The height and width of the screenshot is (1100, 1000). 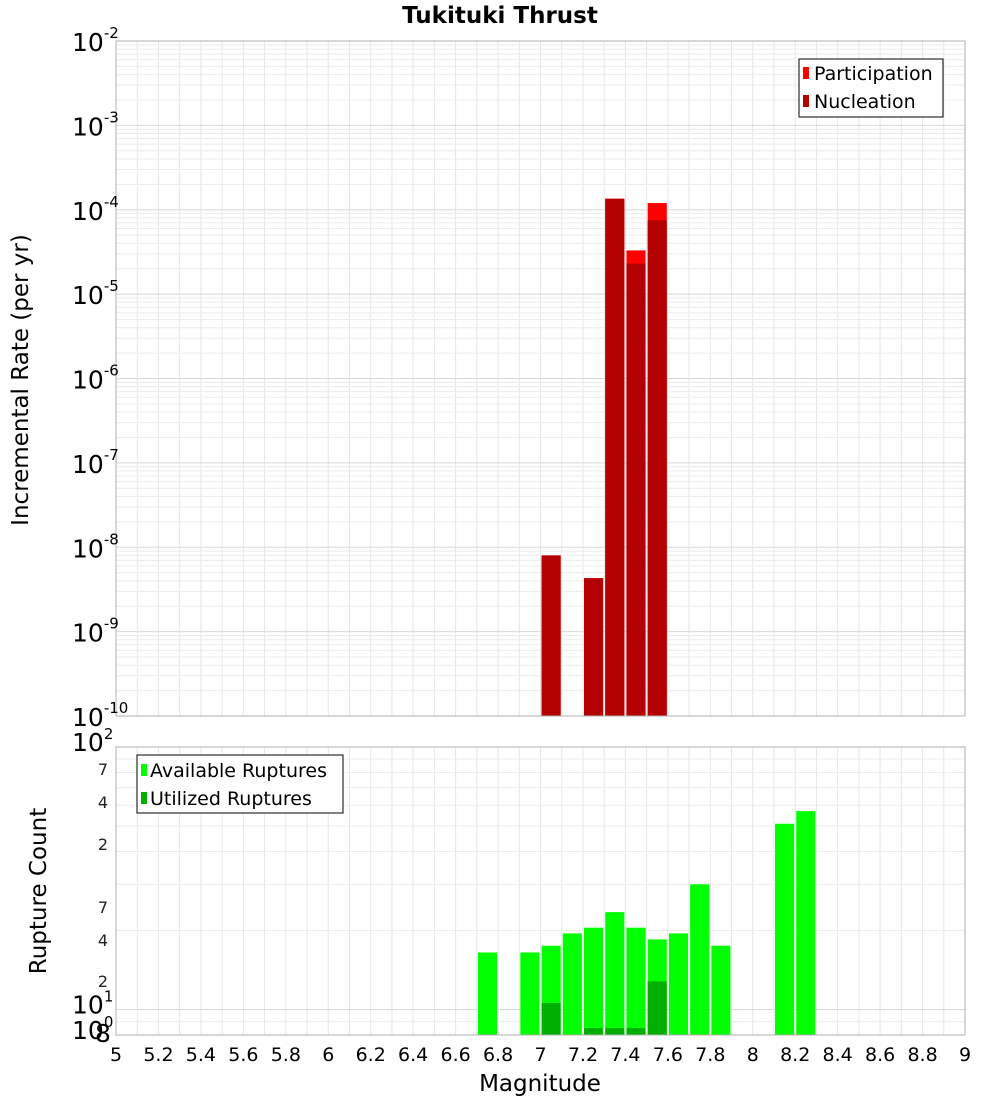 I want to click on x-tick-label: 9, so click(x=965, y=1055).